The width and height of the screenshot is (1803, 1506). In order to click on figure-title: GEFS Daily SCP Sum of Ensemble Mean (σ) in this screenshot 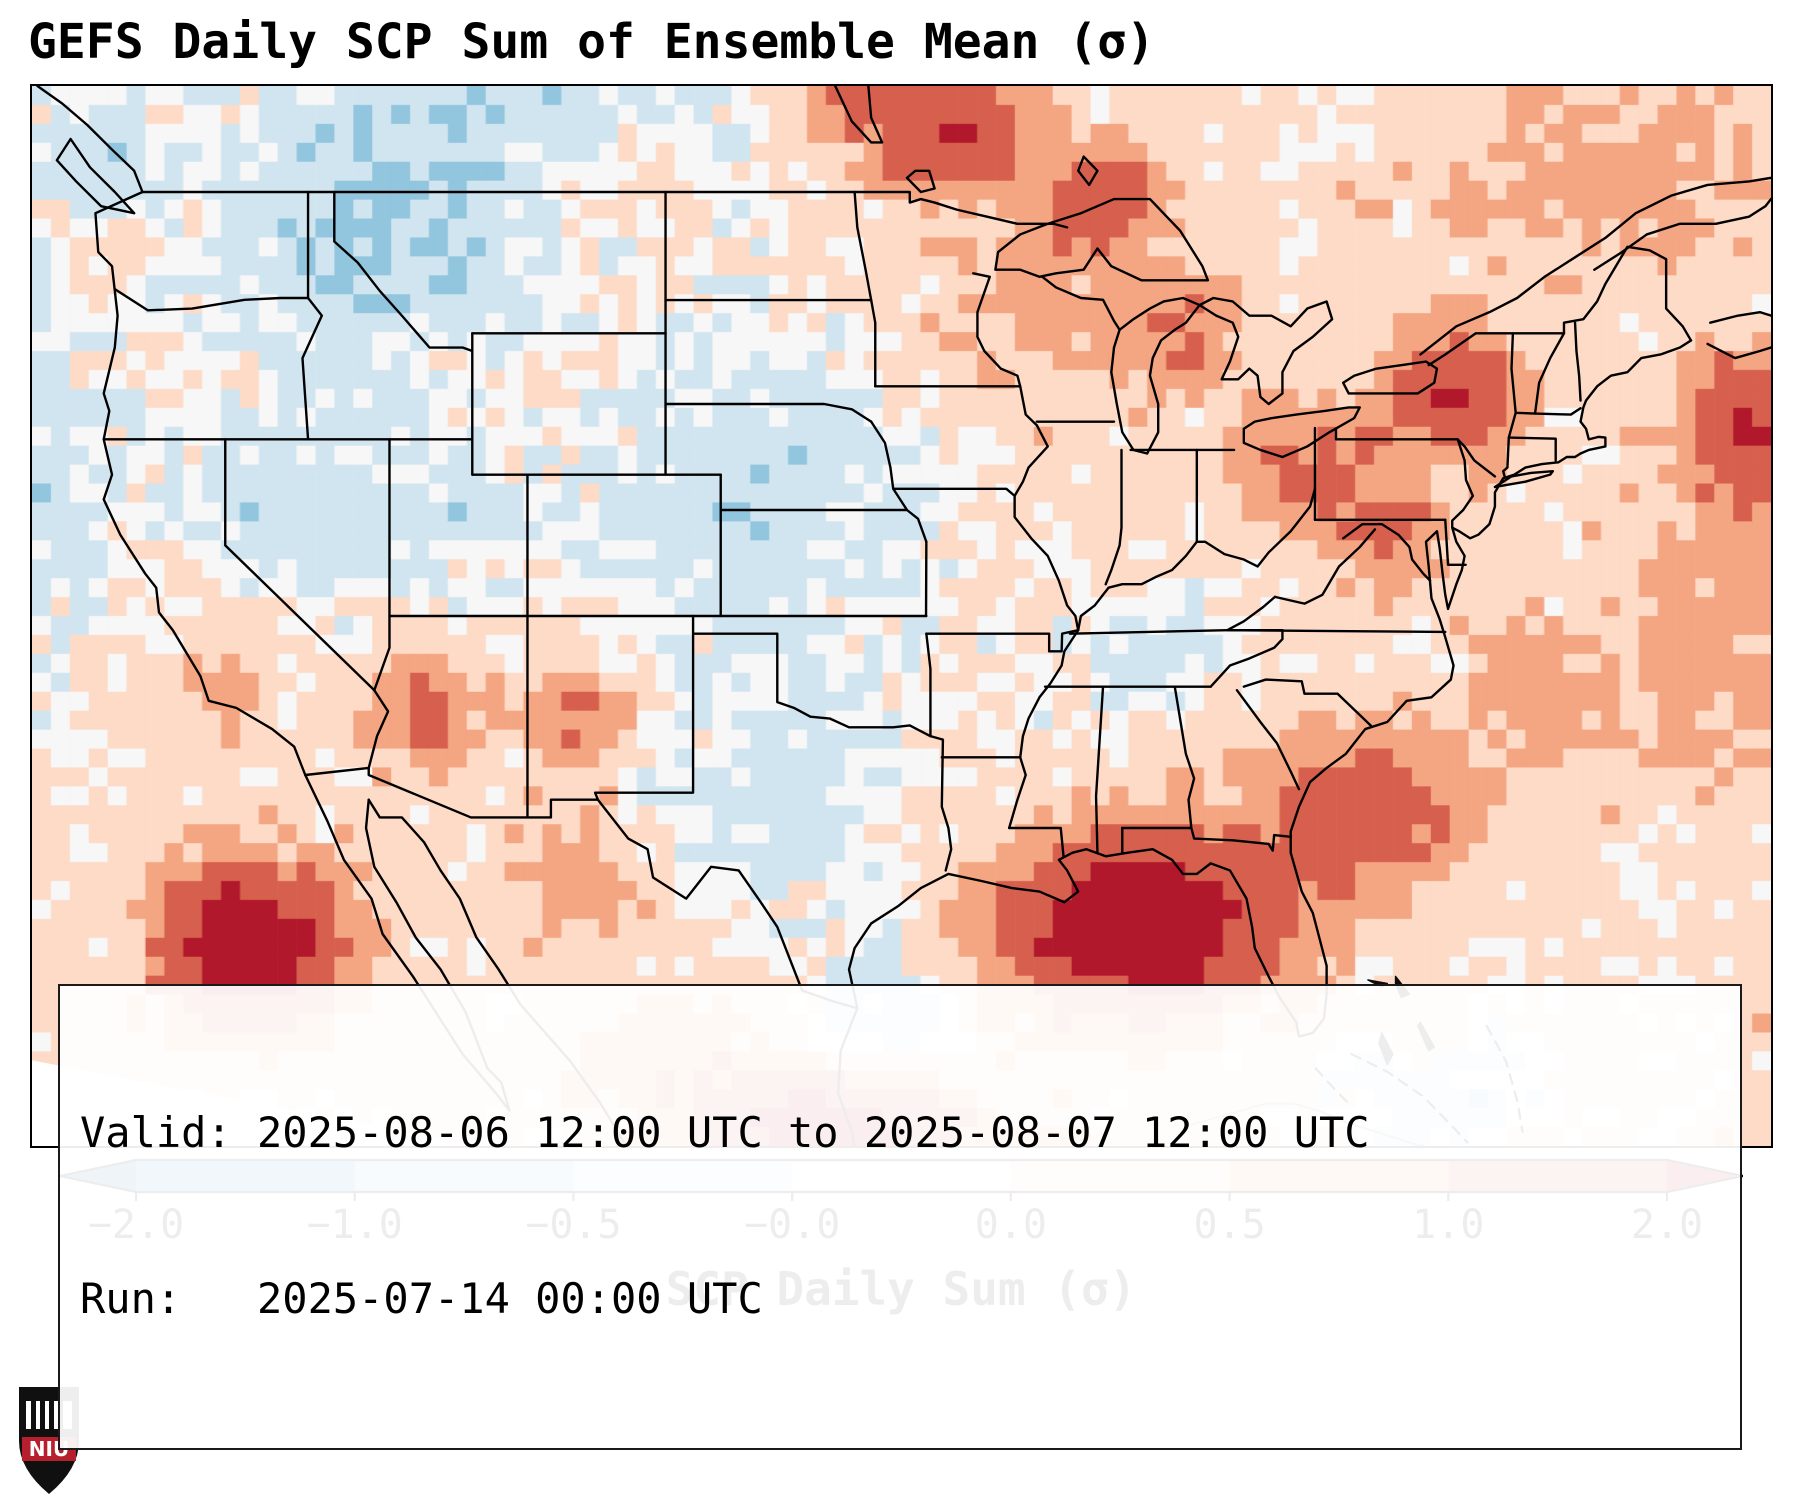, I will do `click(592, 42)`.